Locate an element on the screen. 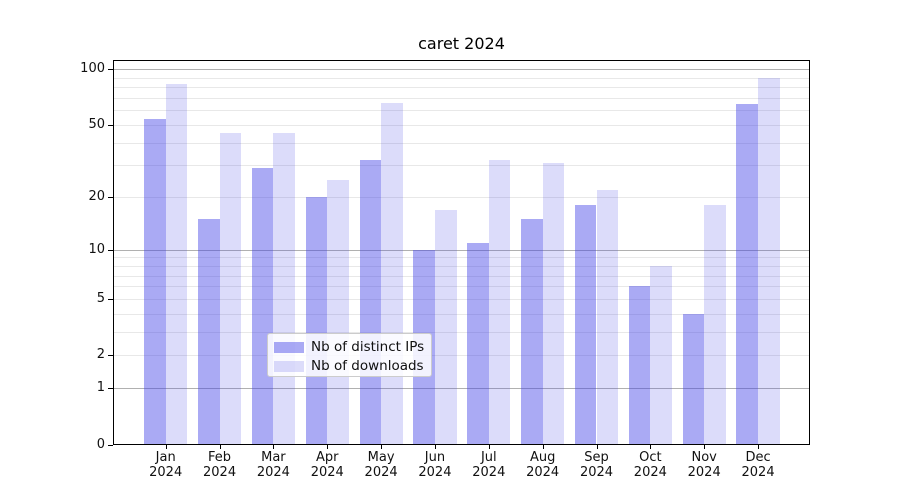 This screenshot has height=500, width=900. x-tick-label-jan: Jan 2024 is located at coordinates (166, 465).